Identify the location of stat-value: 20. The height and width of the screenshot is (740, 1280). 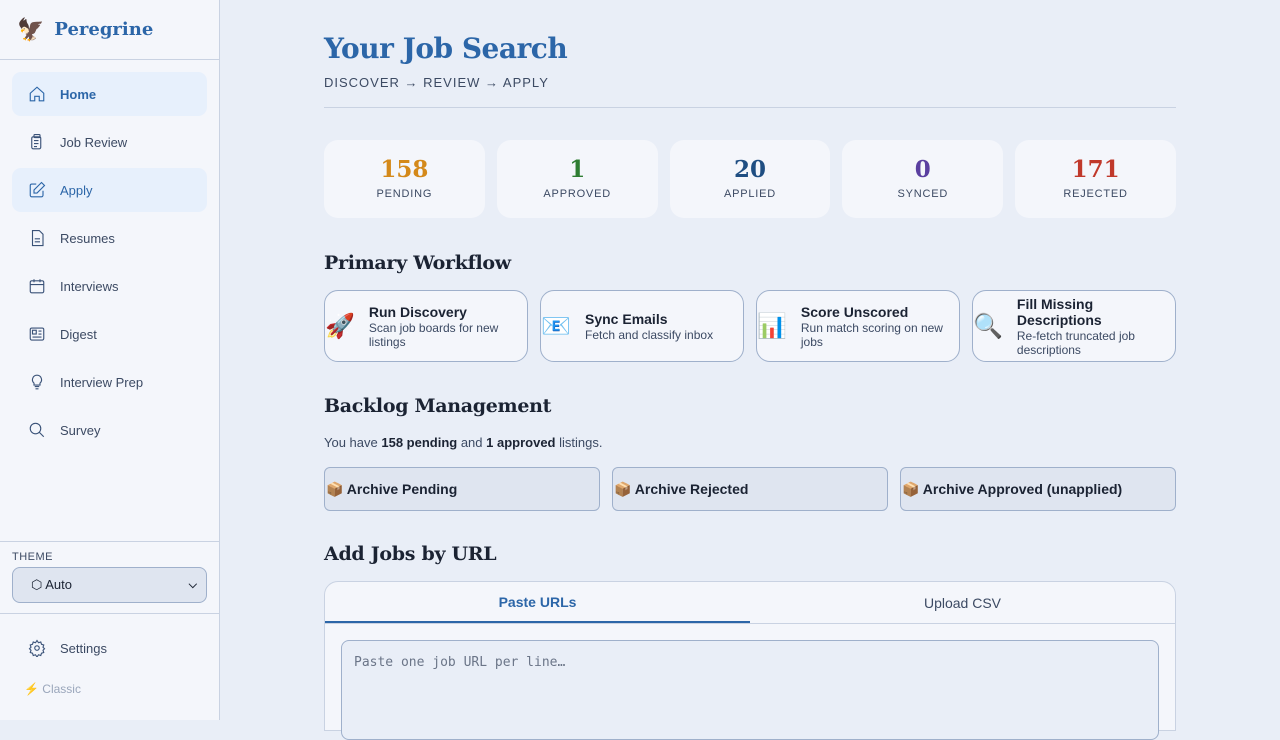
(749, 169).